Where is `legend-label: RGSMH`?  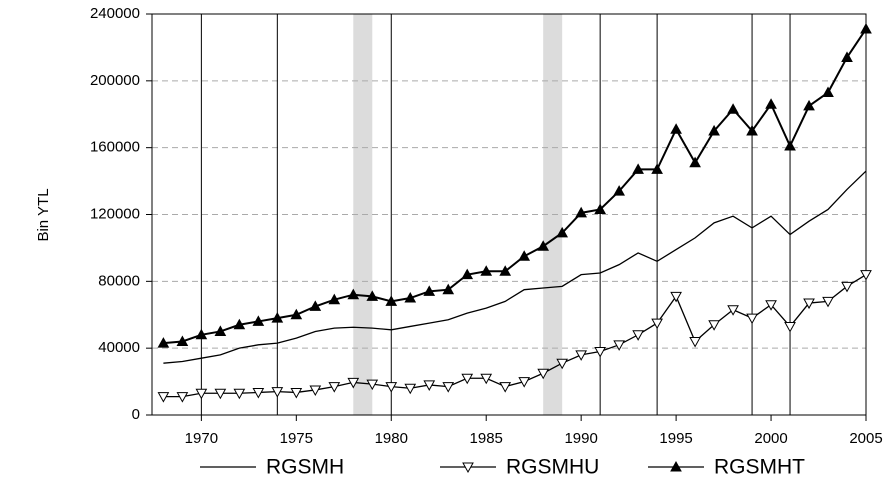 legend-label: RGSMH is located at coordinates (305, 467).